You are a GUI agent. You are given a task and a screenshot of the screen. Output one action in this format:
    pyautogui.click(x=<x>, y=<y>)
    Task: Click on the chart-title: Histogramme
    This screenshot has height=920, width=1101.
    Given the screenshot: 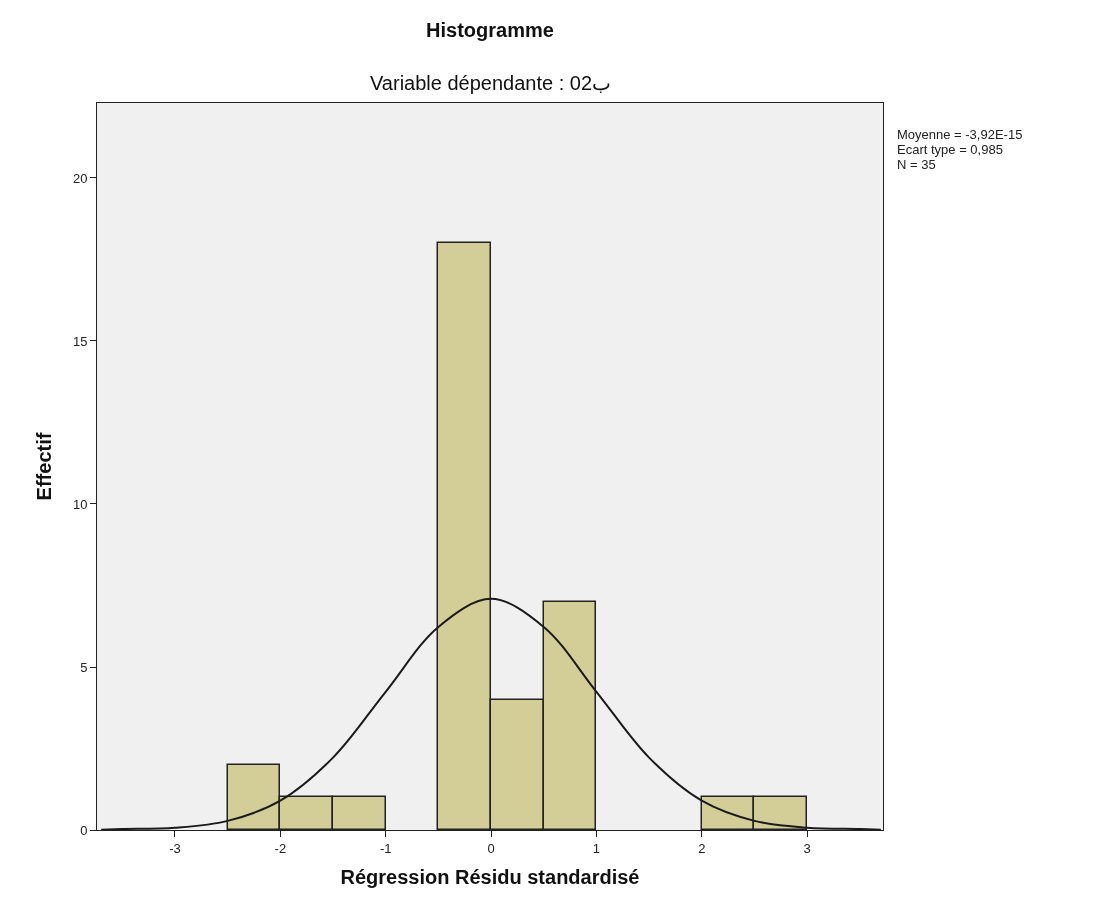 What is the action you would take?
    pyautogui.click(x=490, y=30)
    